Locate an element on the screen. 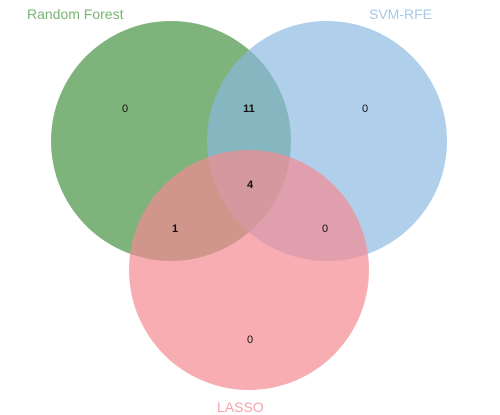  count-rf-lasso: 1 is located at coordinates (175, 229).